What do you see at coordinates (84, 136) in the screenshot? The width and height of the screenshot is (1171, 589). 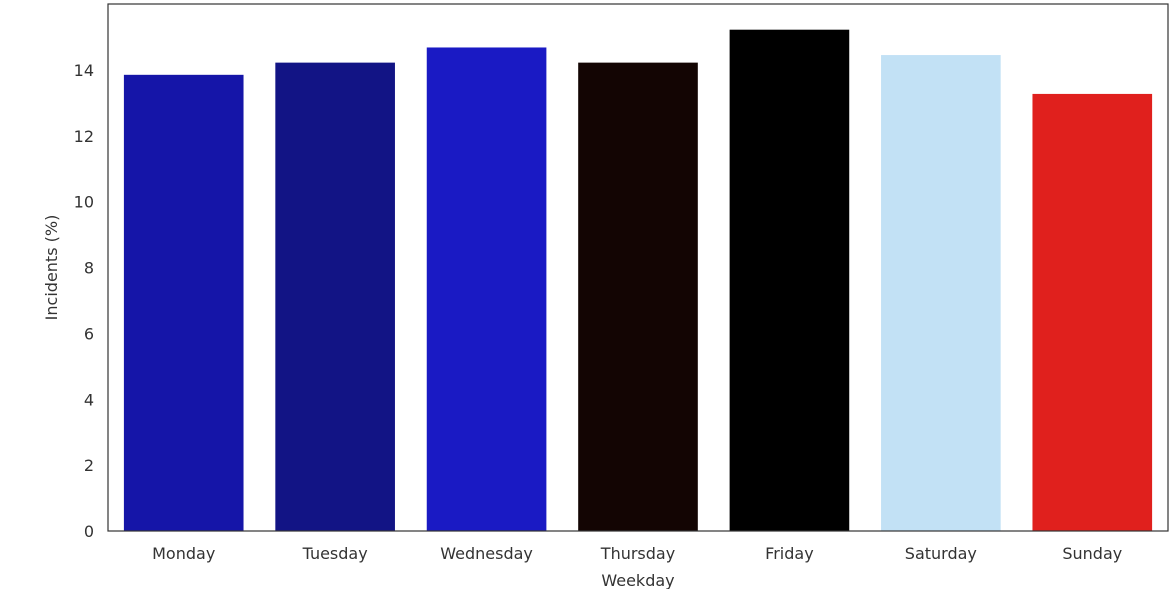 I see `y-tick-label: 12` at bounding box center [84, 136].